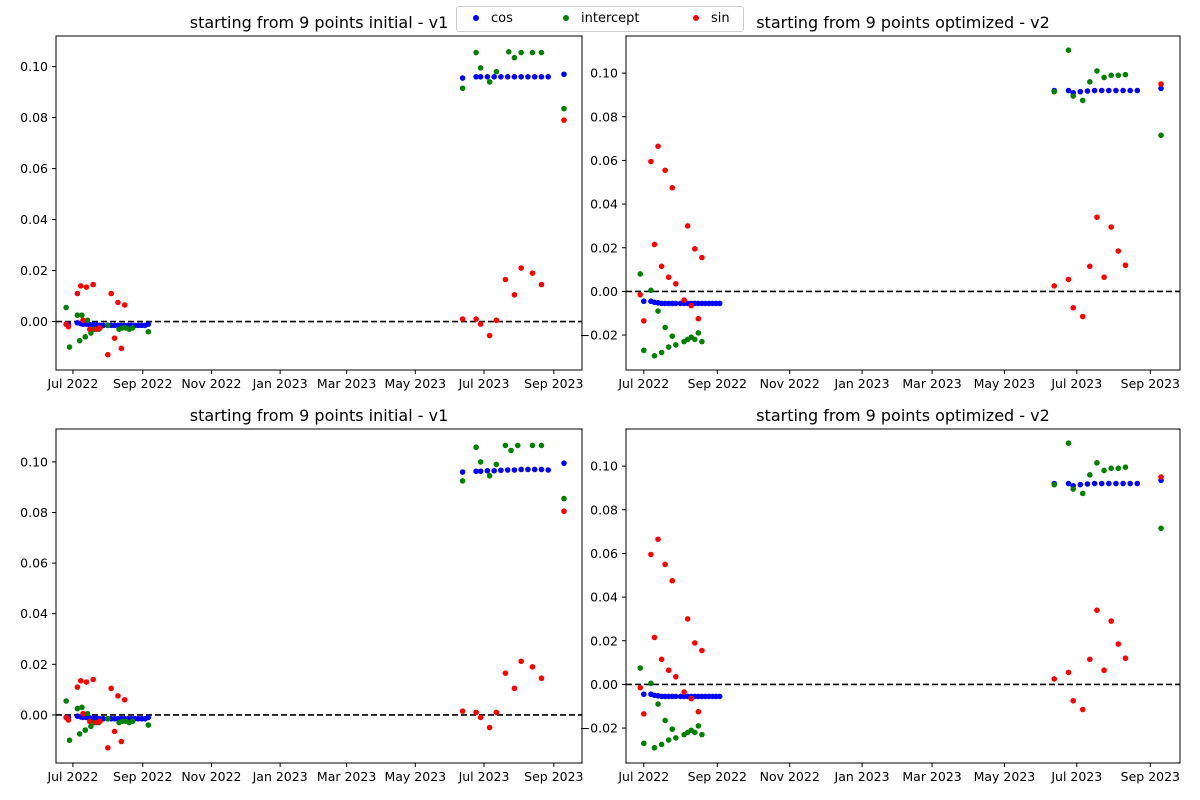  What do you see at coordinates (601, 18) in the screenshot?
I see `legend-item-intercept: intercept` at bounding box center [601, 18].